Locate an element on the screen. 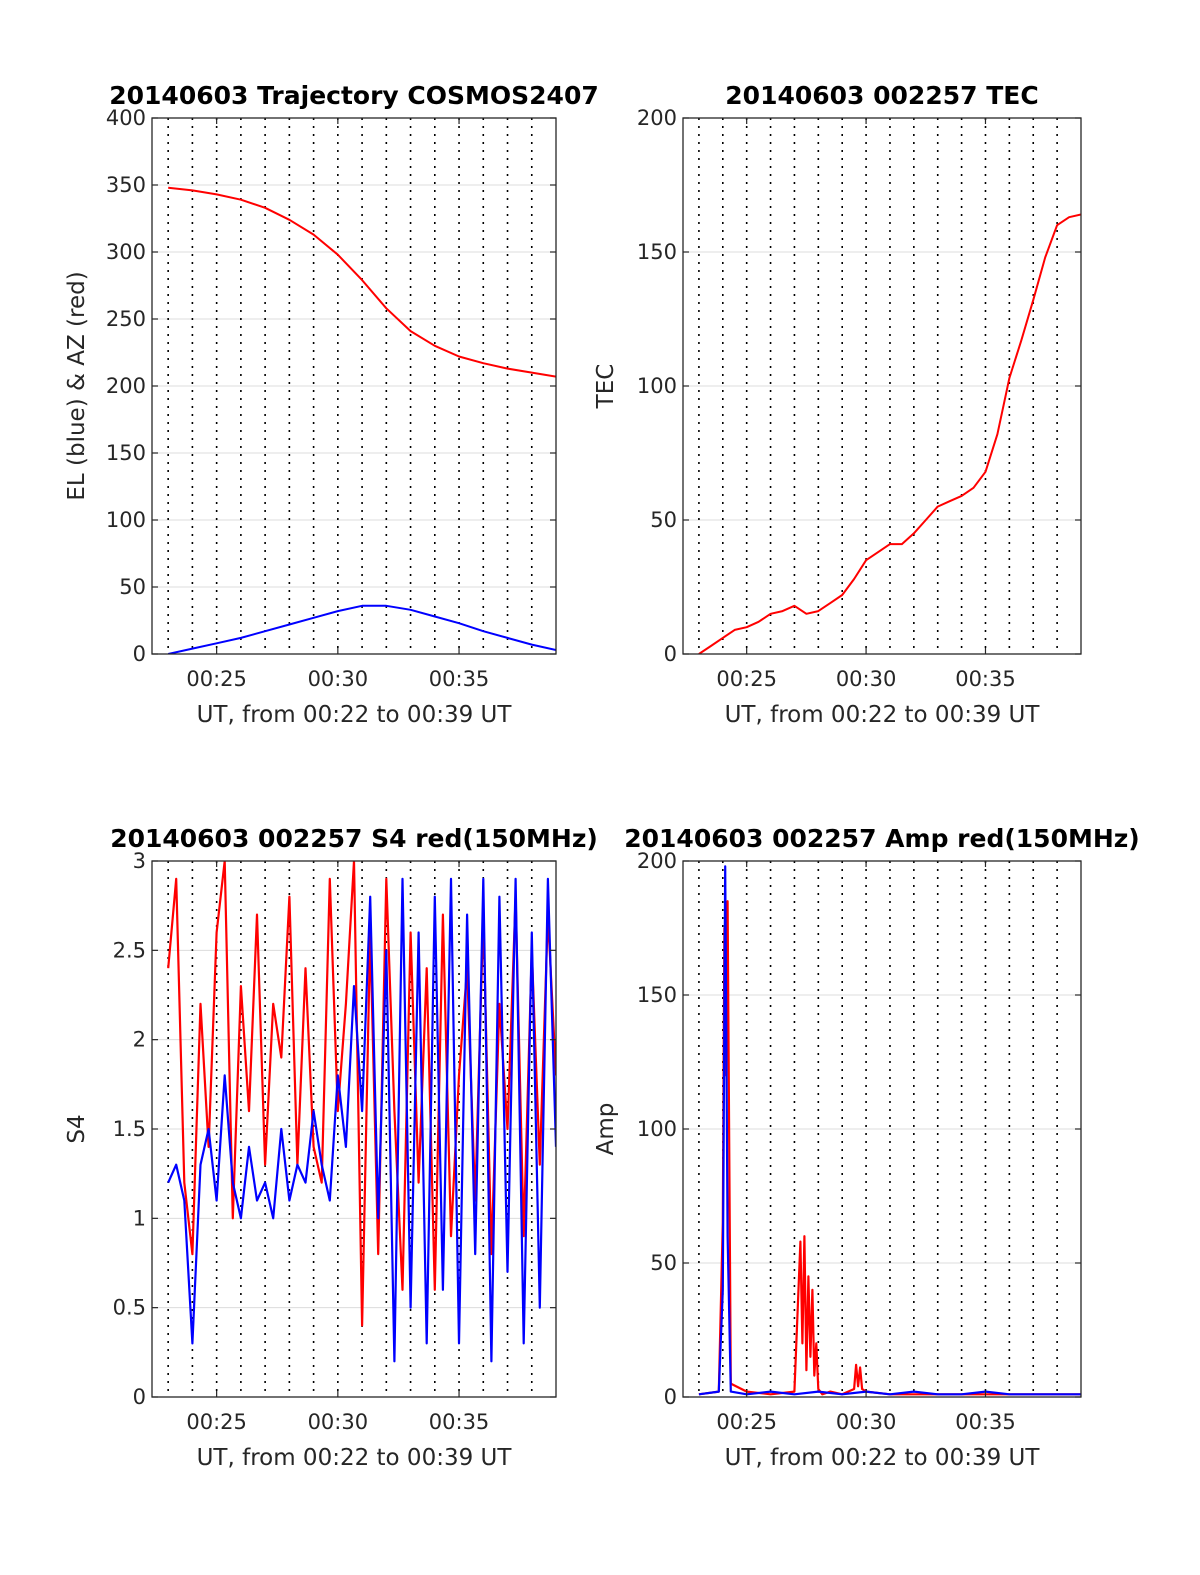 The height and width of the screenshot is (1575, 1200). y-tick-label: 1 is located at coordinates (139, 1218).